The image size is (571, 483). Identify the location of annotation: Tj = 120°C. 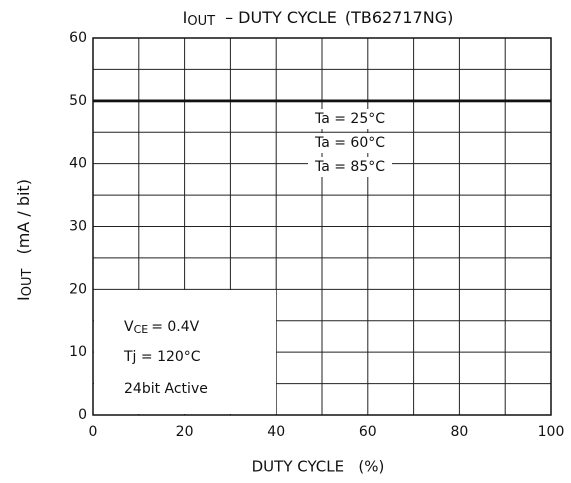
(162, 357).